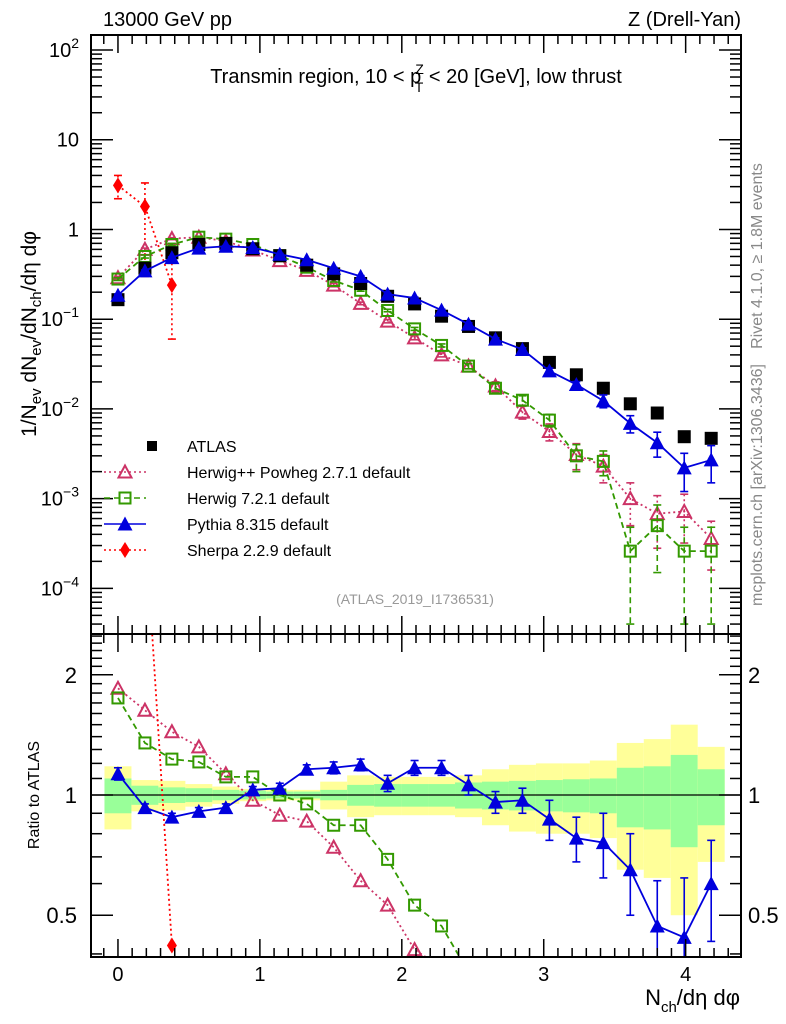  What do you see at coordinates (60, 407) in the screenshot?
I see `main-ytick-label: 10⁻²` at bounding box center [60, 407].